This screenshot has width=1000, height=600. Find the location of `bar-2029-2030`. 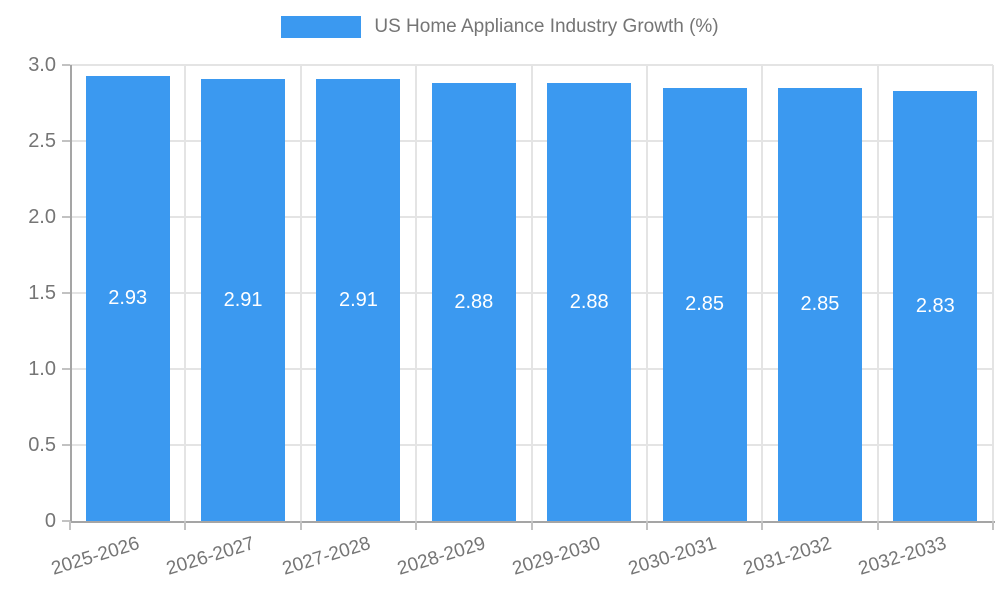

bar-2029-2030 is located at coordinates (589, 302).